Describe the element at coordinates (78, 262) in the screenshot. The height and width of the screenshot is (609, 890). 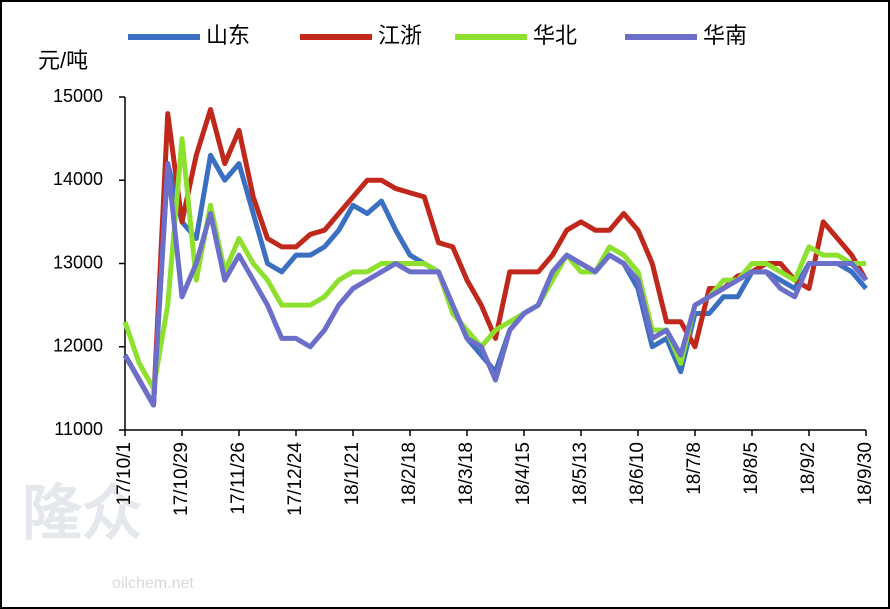
I see `y-tick-label: 13000` at that location.